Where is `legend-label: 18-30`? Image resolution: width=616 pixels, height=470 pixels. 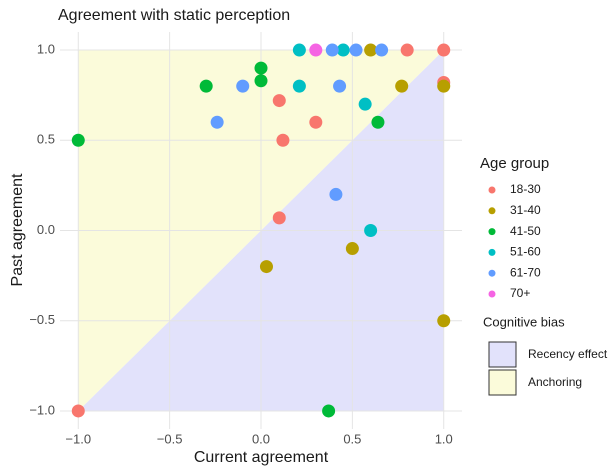 legend-label: 18-30 is located at coordinates (525, 189).